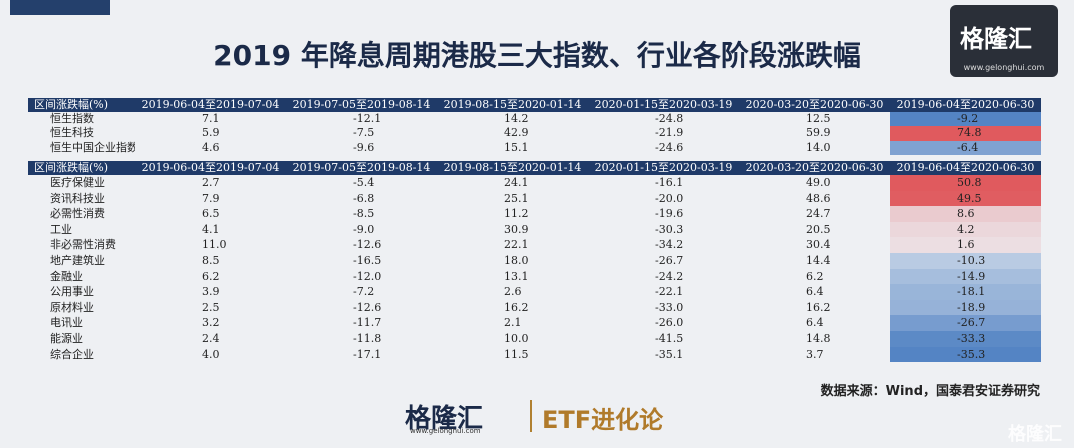 This screenshot has height=448, width=1074. Describe the element at coordinates (66, 338) in the screenshot. I see `row-label: 能源业` at that location.